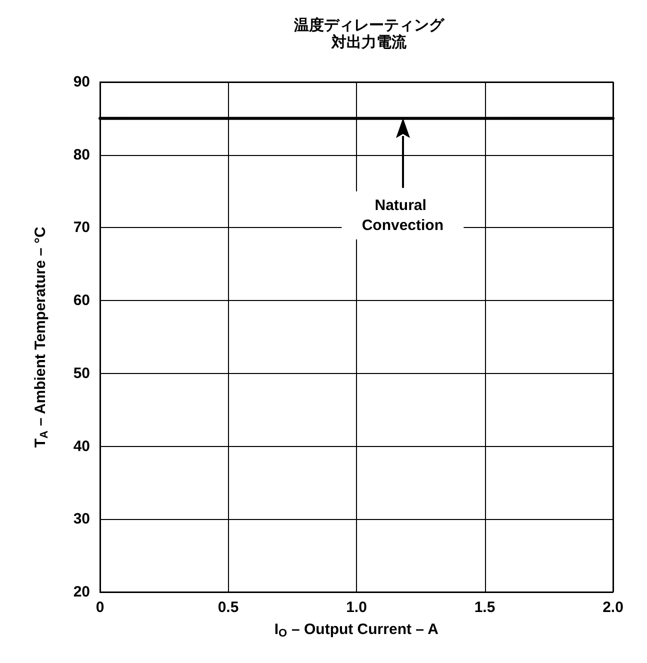 The width and height of the screenshot is (647, 663). I want to click on y-tick-label: 20, so click(81, 592).